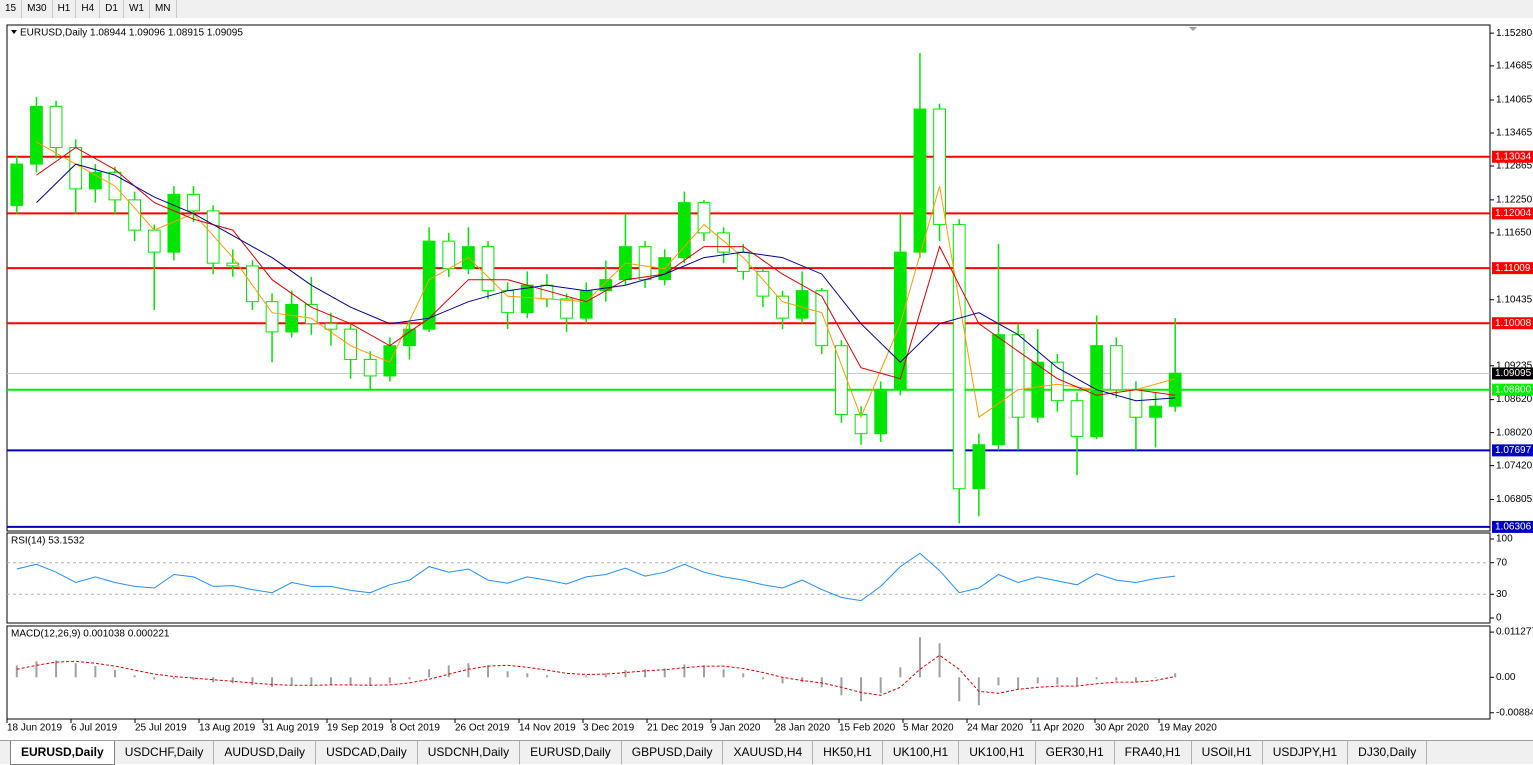 The image size is (1533, 765). What do you see at coordinates (88, 9) in the screenshot?
I see `timeframe-button: H4` at bounding box center [88, 9].